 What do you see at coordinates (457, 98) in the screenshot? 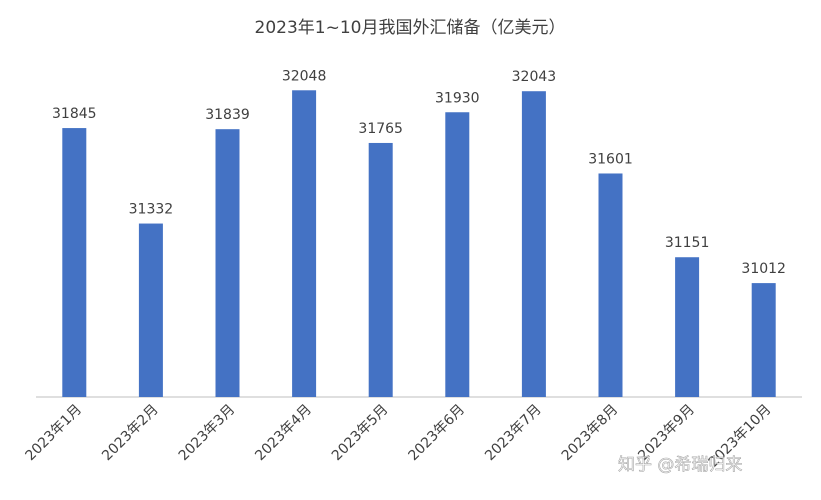
I see `data-label: 31930` at bounding box center [457, 98].